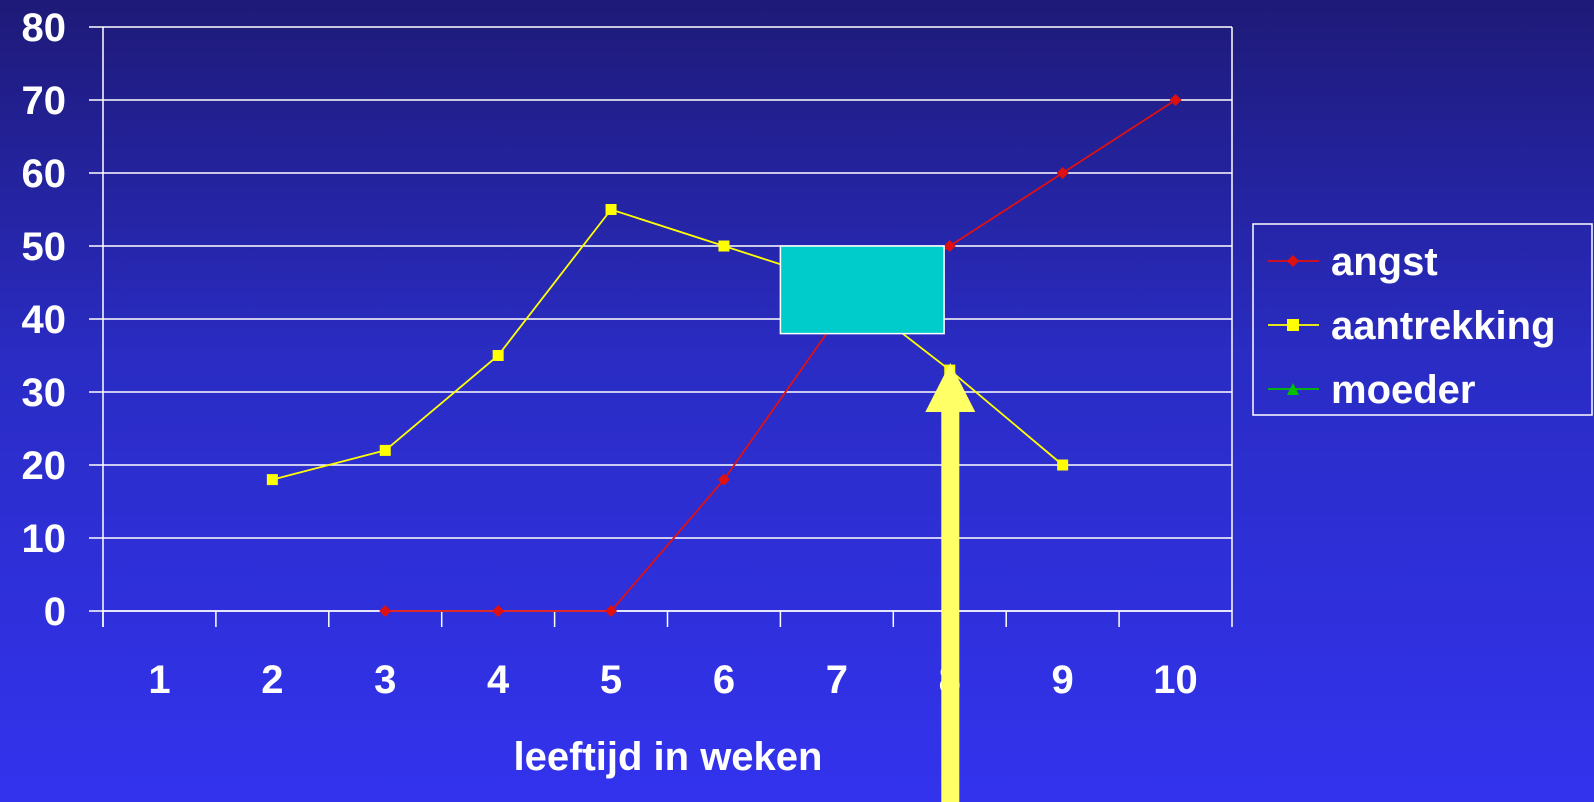  I want to click on y-tick-label: 80, so click(44, 28).